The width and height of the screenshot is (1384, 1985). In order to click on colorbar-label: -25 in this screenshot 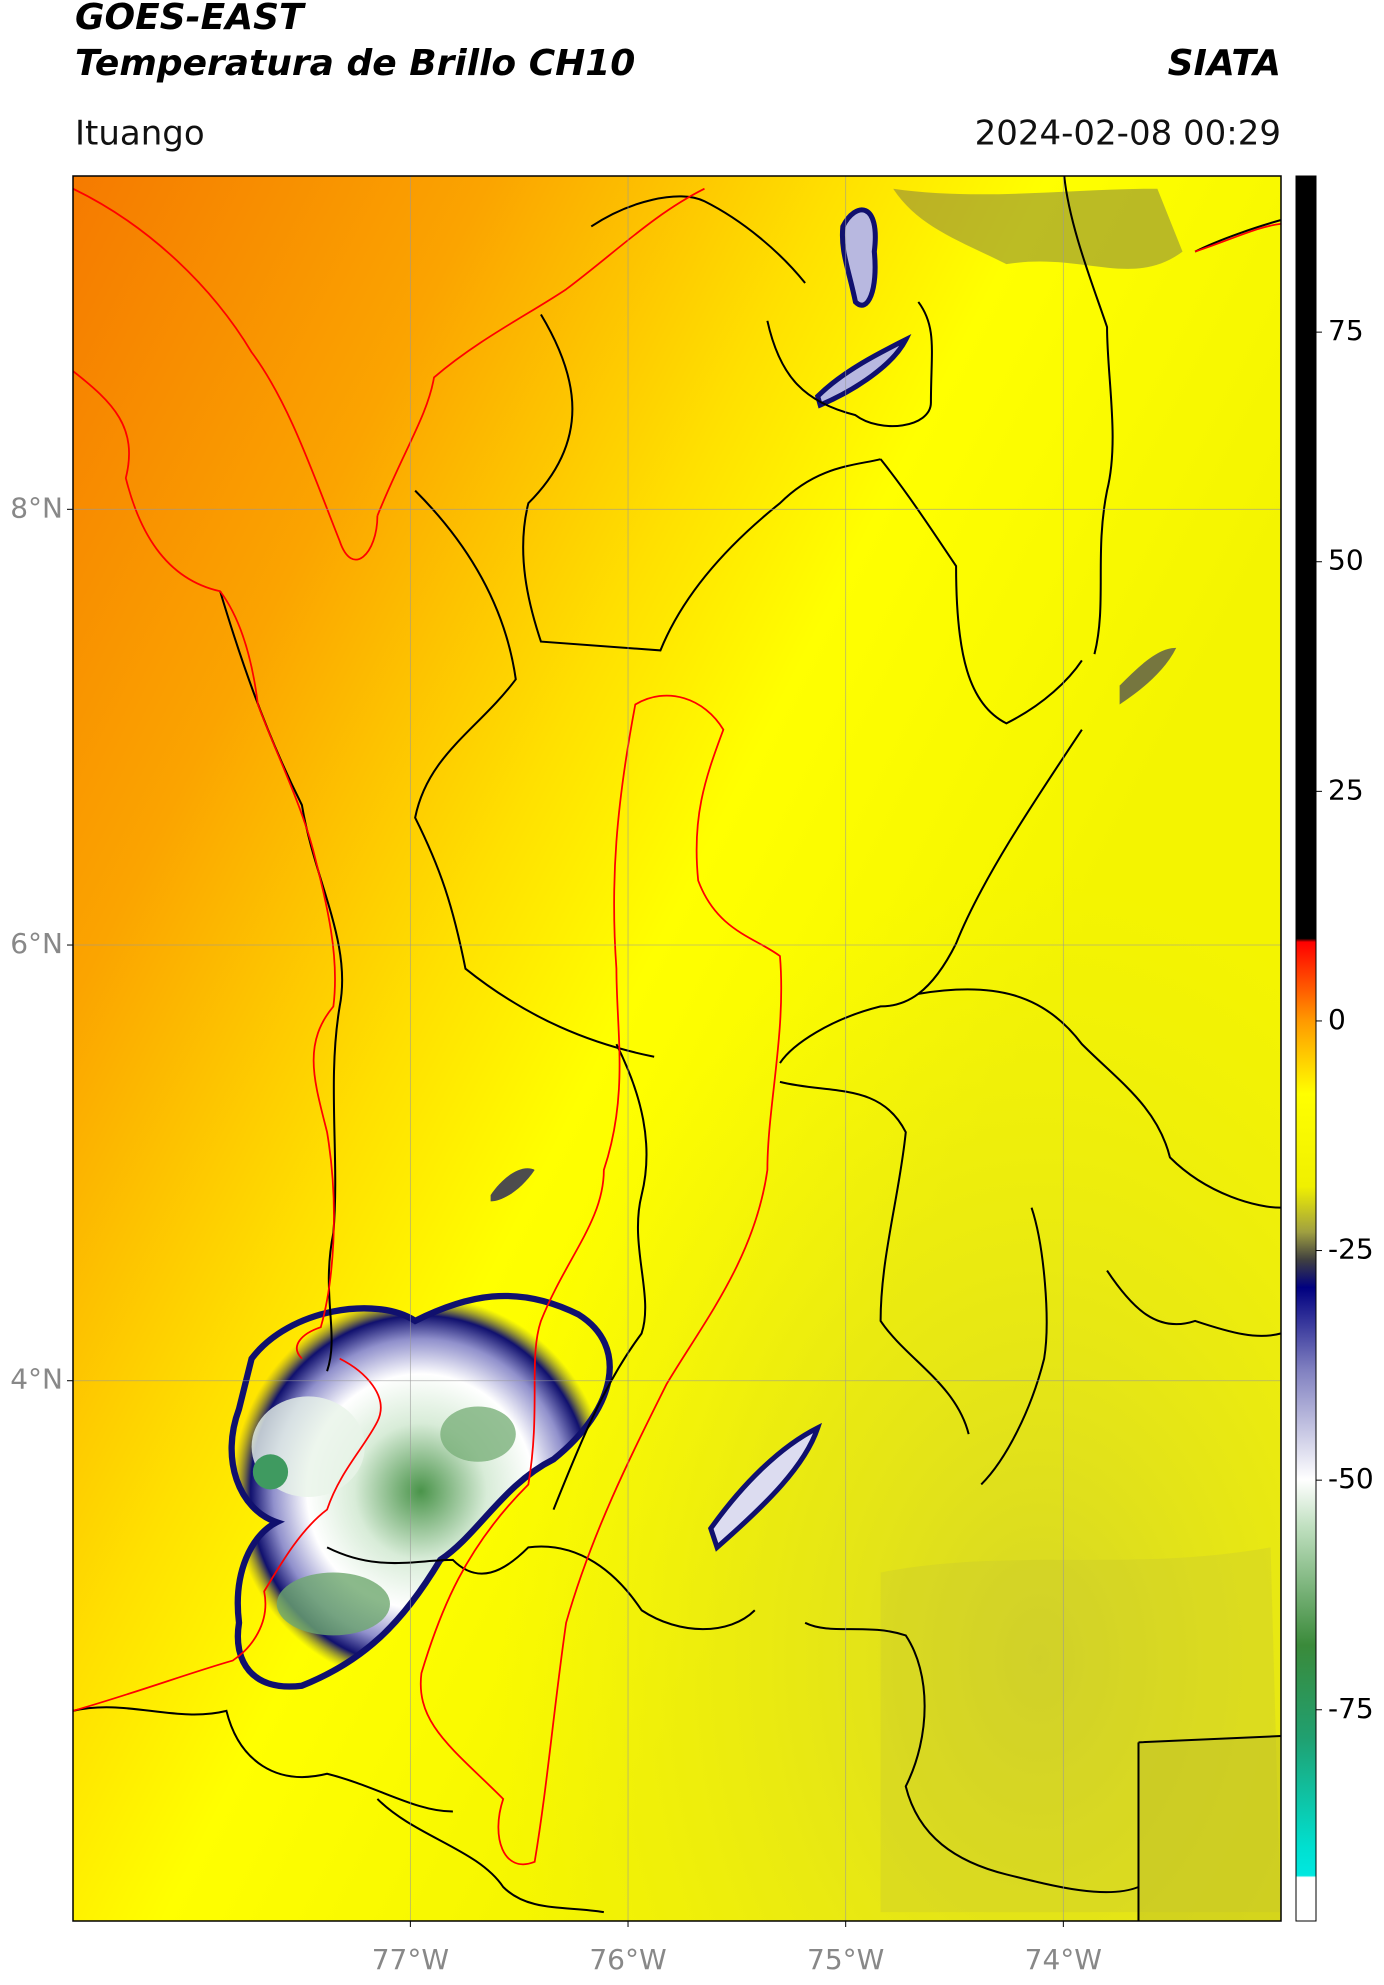, I will do `click(1351, 1249)`.